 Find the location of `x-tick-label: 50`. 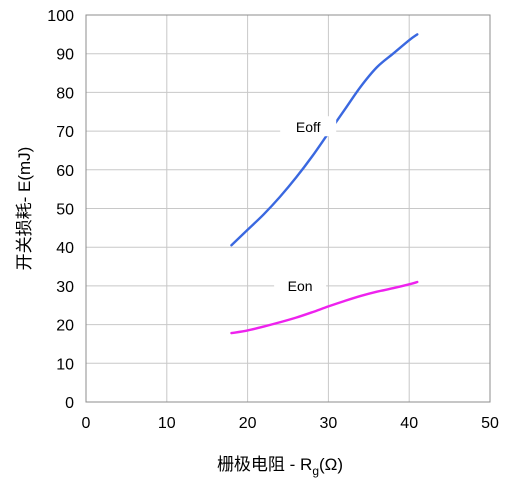

x-tick-label: 50 is located at coordinates (490, 423).